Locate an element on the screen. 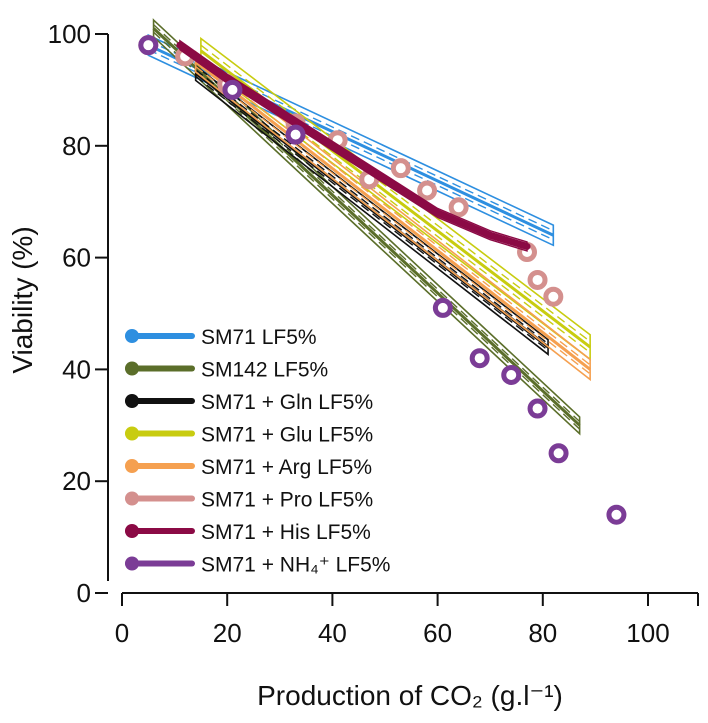 Image resolution: width=708 pixels, height=723 pixels. x-tick-label: 20 is located at coordinates (227, 633).